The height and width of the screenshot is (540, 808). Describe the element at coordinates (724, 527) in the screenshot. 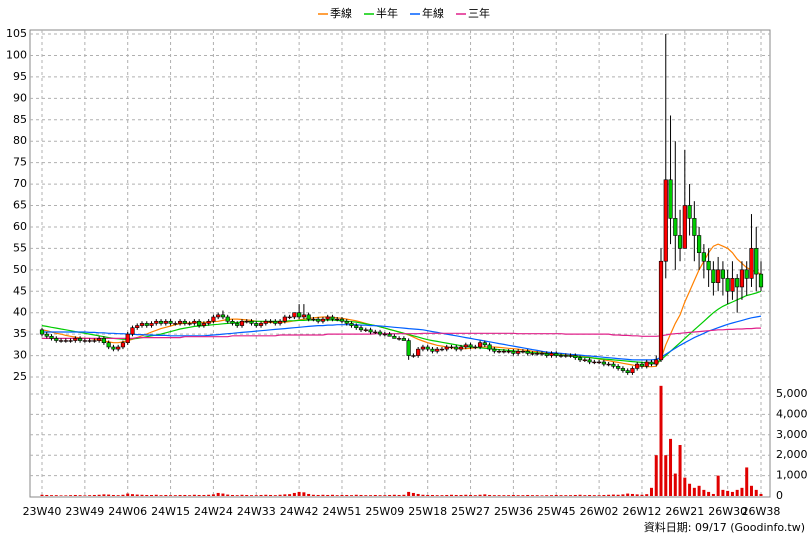

I see `source: 資料日期: 09/17 (Goodinfo.tw)` at that location.